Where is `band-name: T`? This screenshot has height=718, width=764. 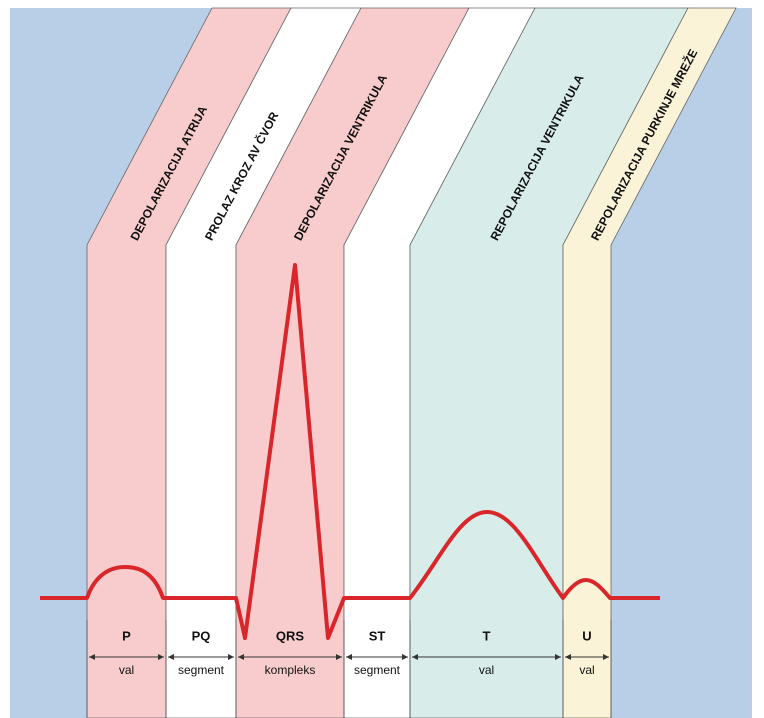
band-name: T is located at coordinates (487, 635).